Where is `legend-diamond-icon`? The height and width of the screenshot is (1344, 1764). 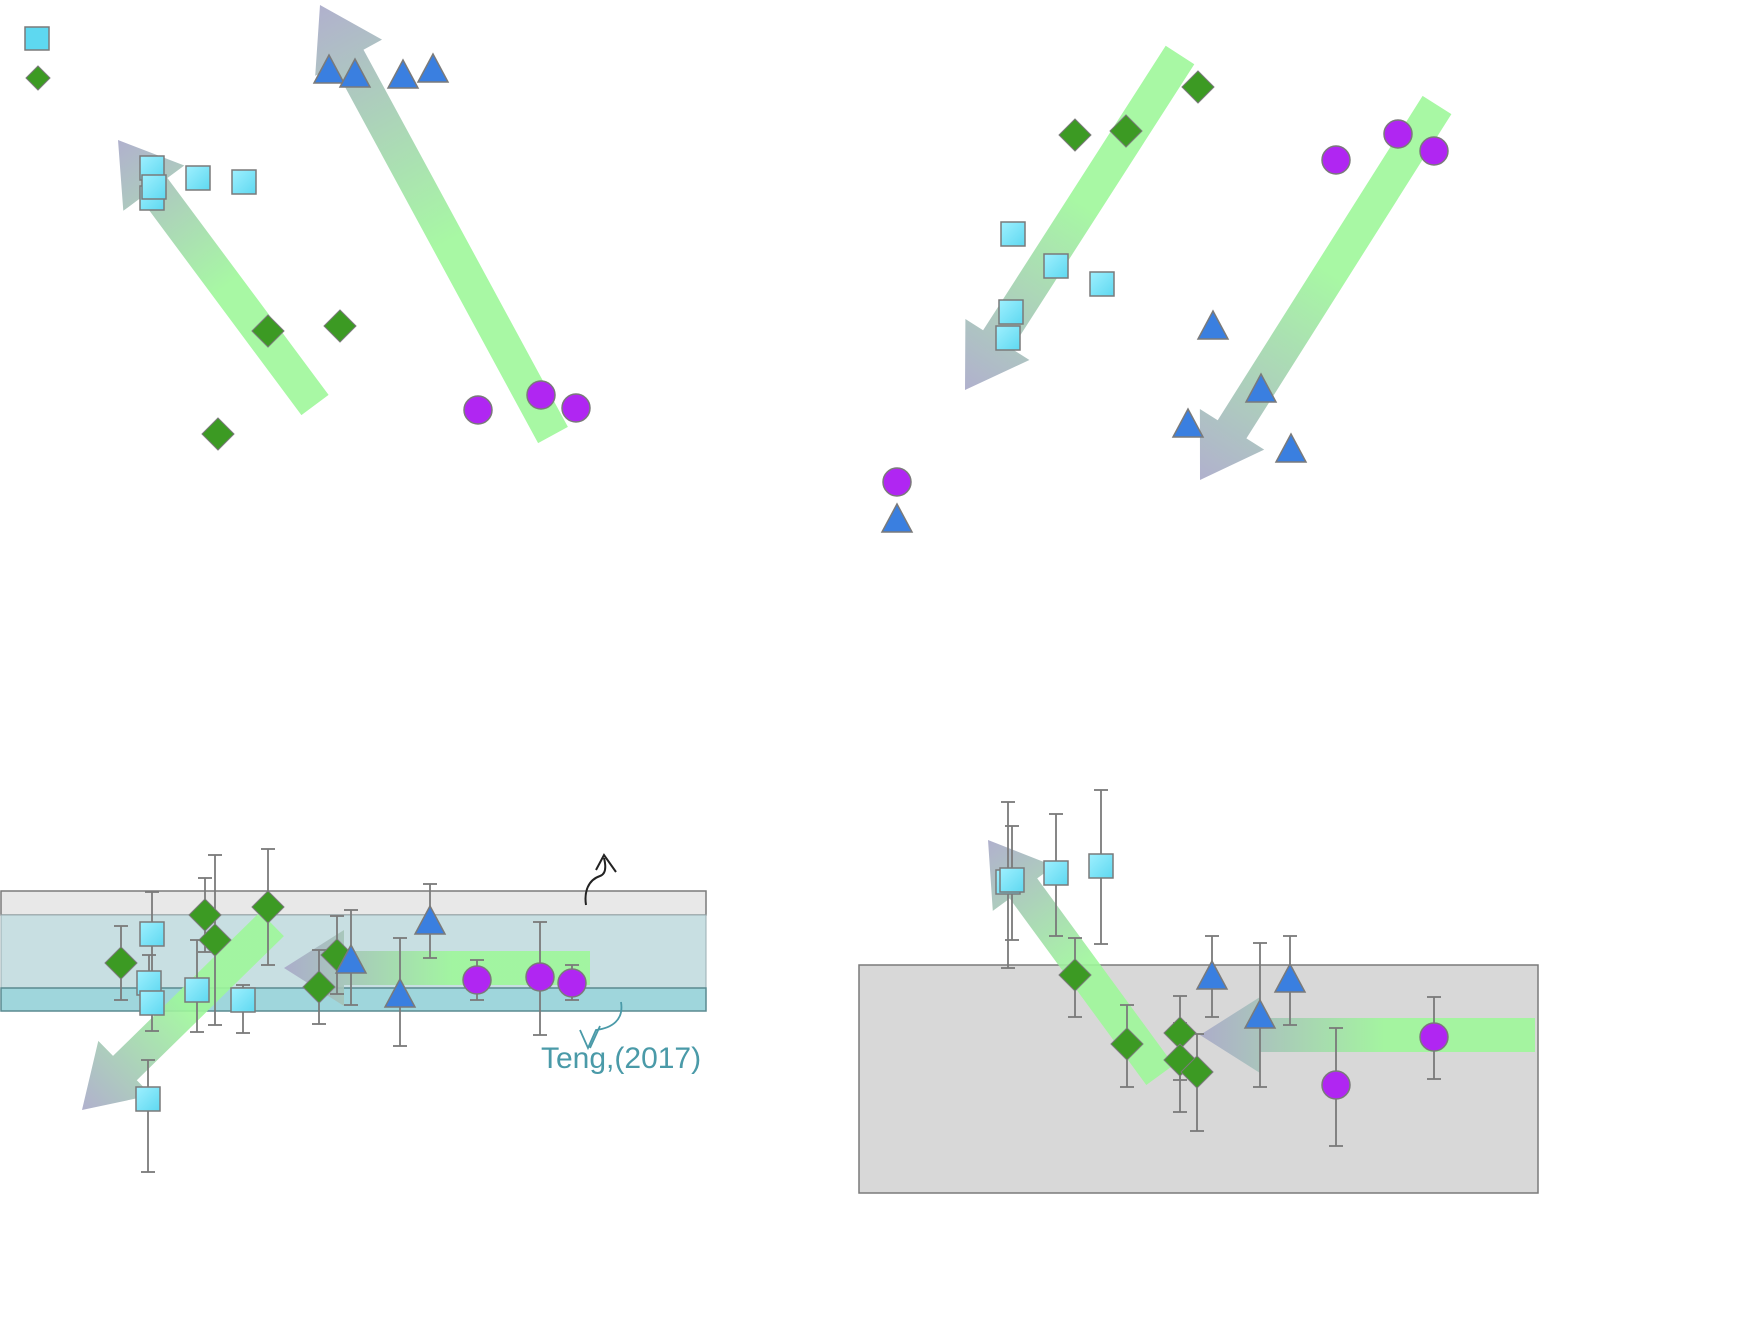 legend-diamond-icon is located at coordinates (38, 78).